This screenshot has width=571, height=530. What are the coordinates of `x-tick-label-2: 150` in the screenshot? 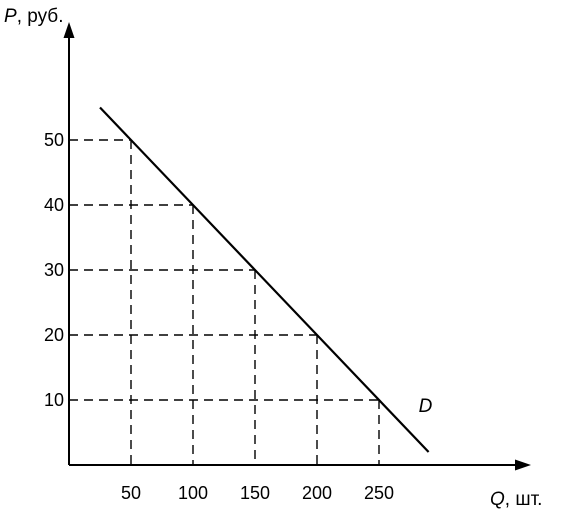 It's located at (255, 493).